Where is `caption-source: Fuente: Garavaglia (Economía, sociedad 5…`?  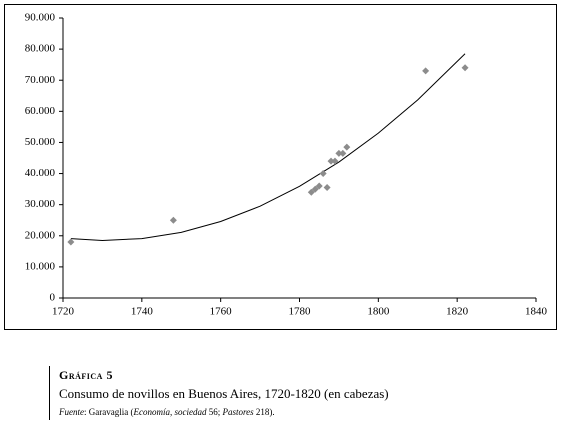
caption-source: Fuente: Garavaglia (Economía, sociedad 5… is located at coordinates (224, 412).